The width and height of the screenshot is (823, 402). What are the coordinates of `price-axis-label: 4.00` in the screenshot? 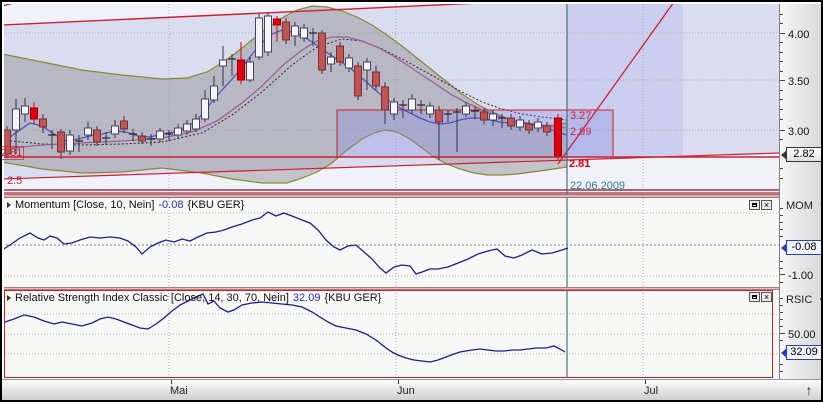 It's located at (799, 35).